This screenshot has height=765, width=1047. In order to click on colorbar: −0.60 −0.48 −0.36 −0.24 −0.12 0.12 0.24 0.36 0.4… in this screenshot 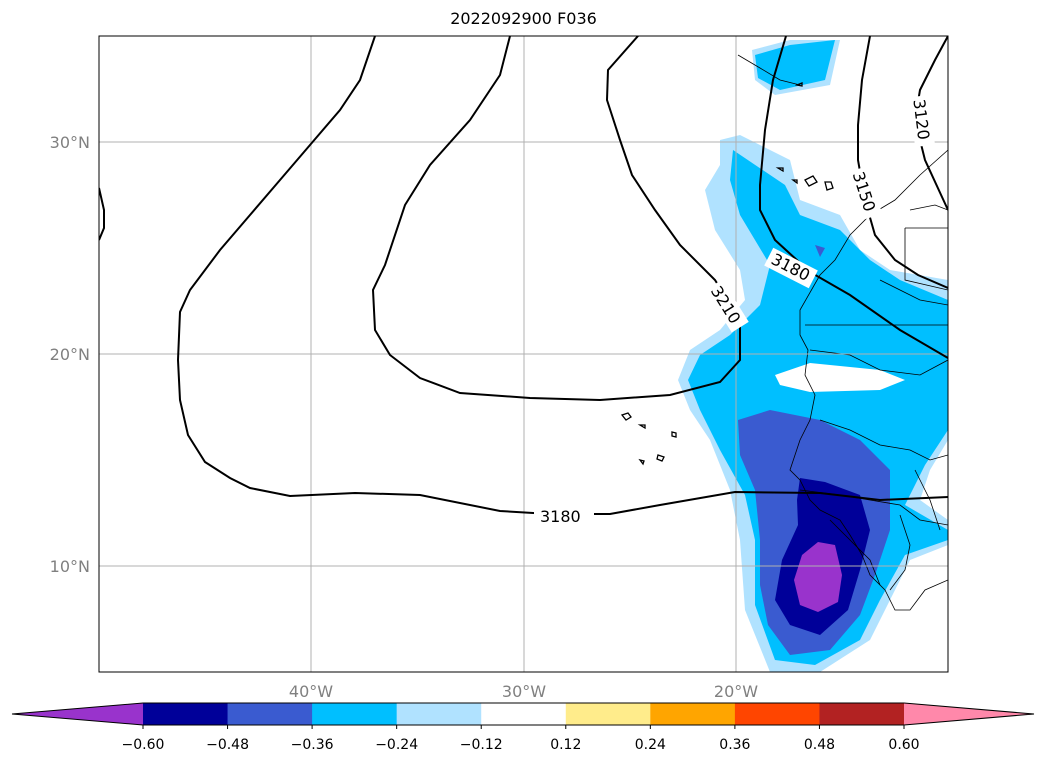, I will do `click(523, 727)`.